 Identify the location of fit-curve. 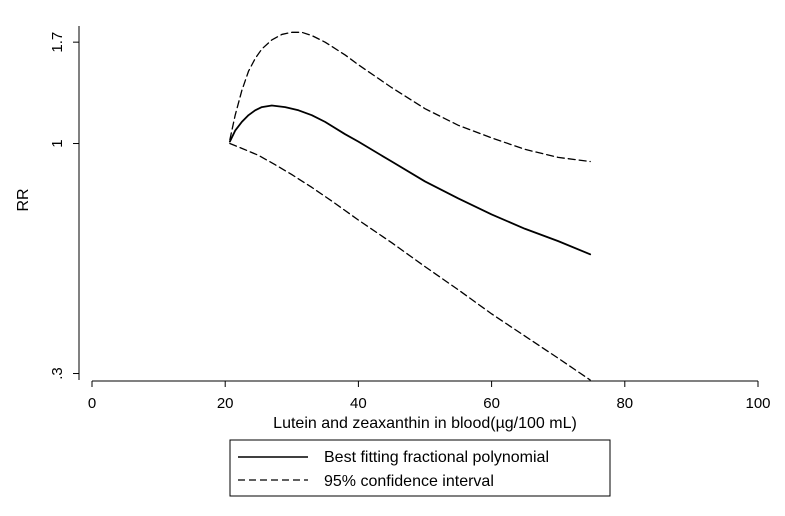
(410, 180).